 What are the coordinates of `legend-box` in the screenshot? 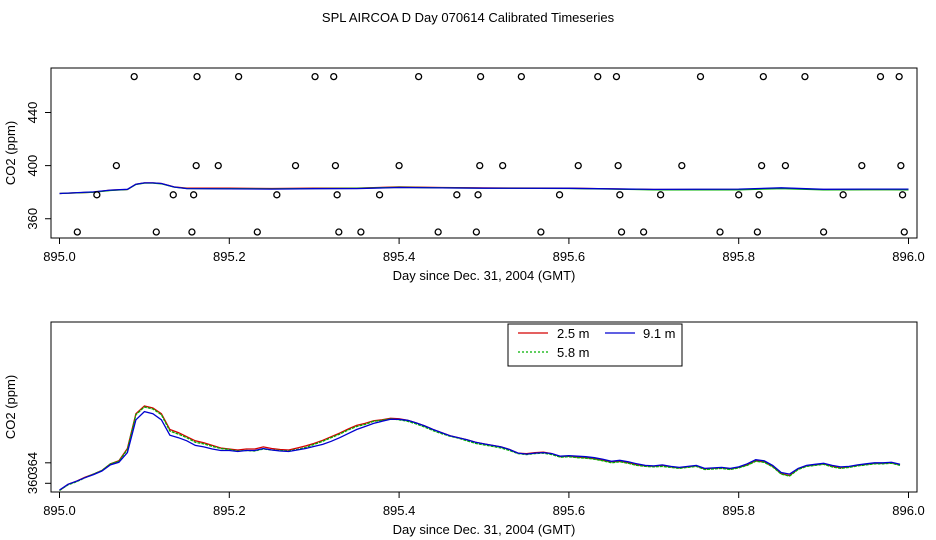 It's located at (595, 345).